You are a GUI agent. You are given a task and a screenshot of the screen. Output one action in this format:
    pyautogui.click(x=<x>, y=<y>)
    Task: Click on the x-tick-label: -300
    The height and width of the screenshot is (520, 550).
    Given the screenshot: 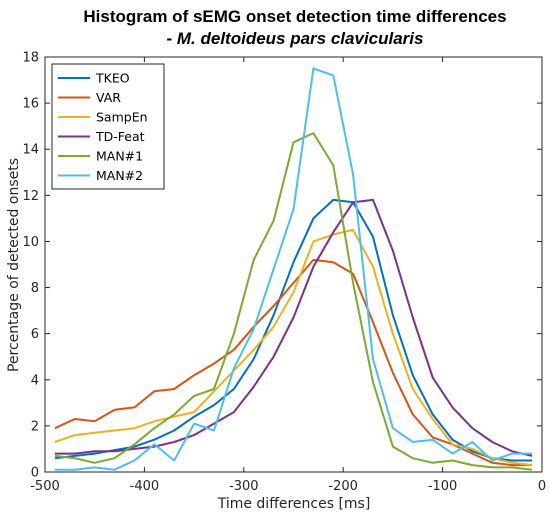 What is the action you would take?
    pyautogui.click(x=244, y=486)
    